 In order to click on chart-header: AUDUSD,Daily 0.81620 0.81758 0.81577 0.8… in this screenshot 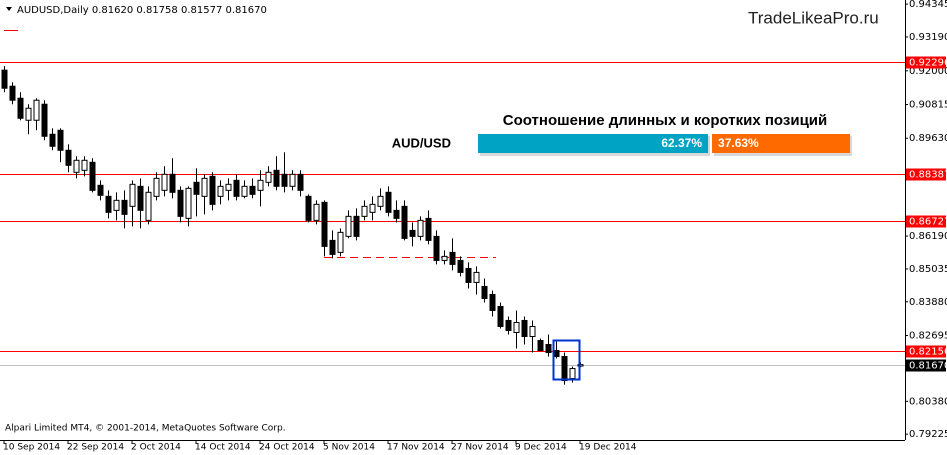, I will do `click(142, 10)`.